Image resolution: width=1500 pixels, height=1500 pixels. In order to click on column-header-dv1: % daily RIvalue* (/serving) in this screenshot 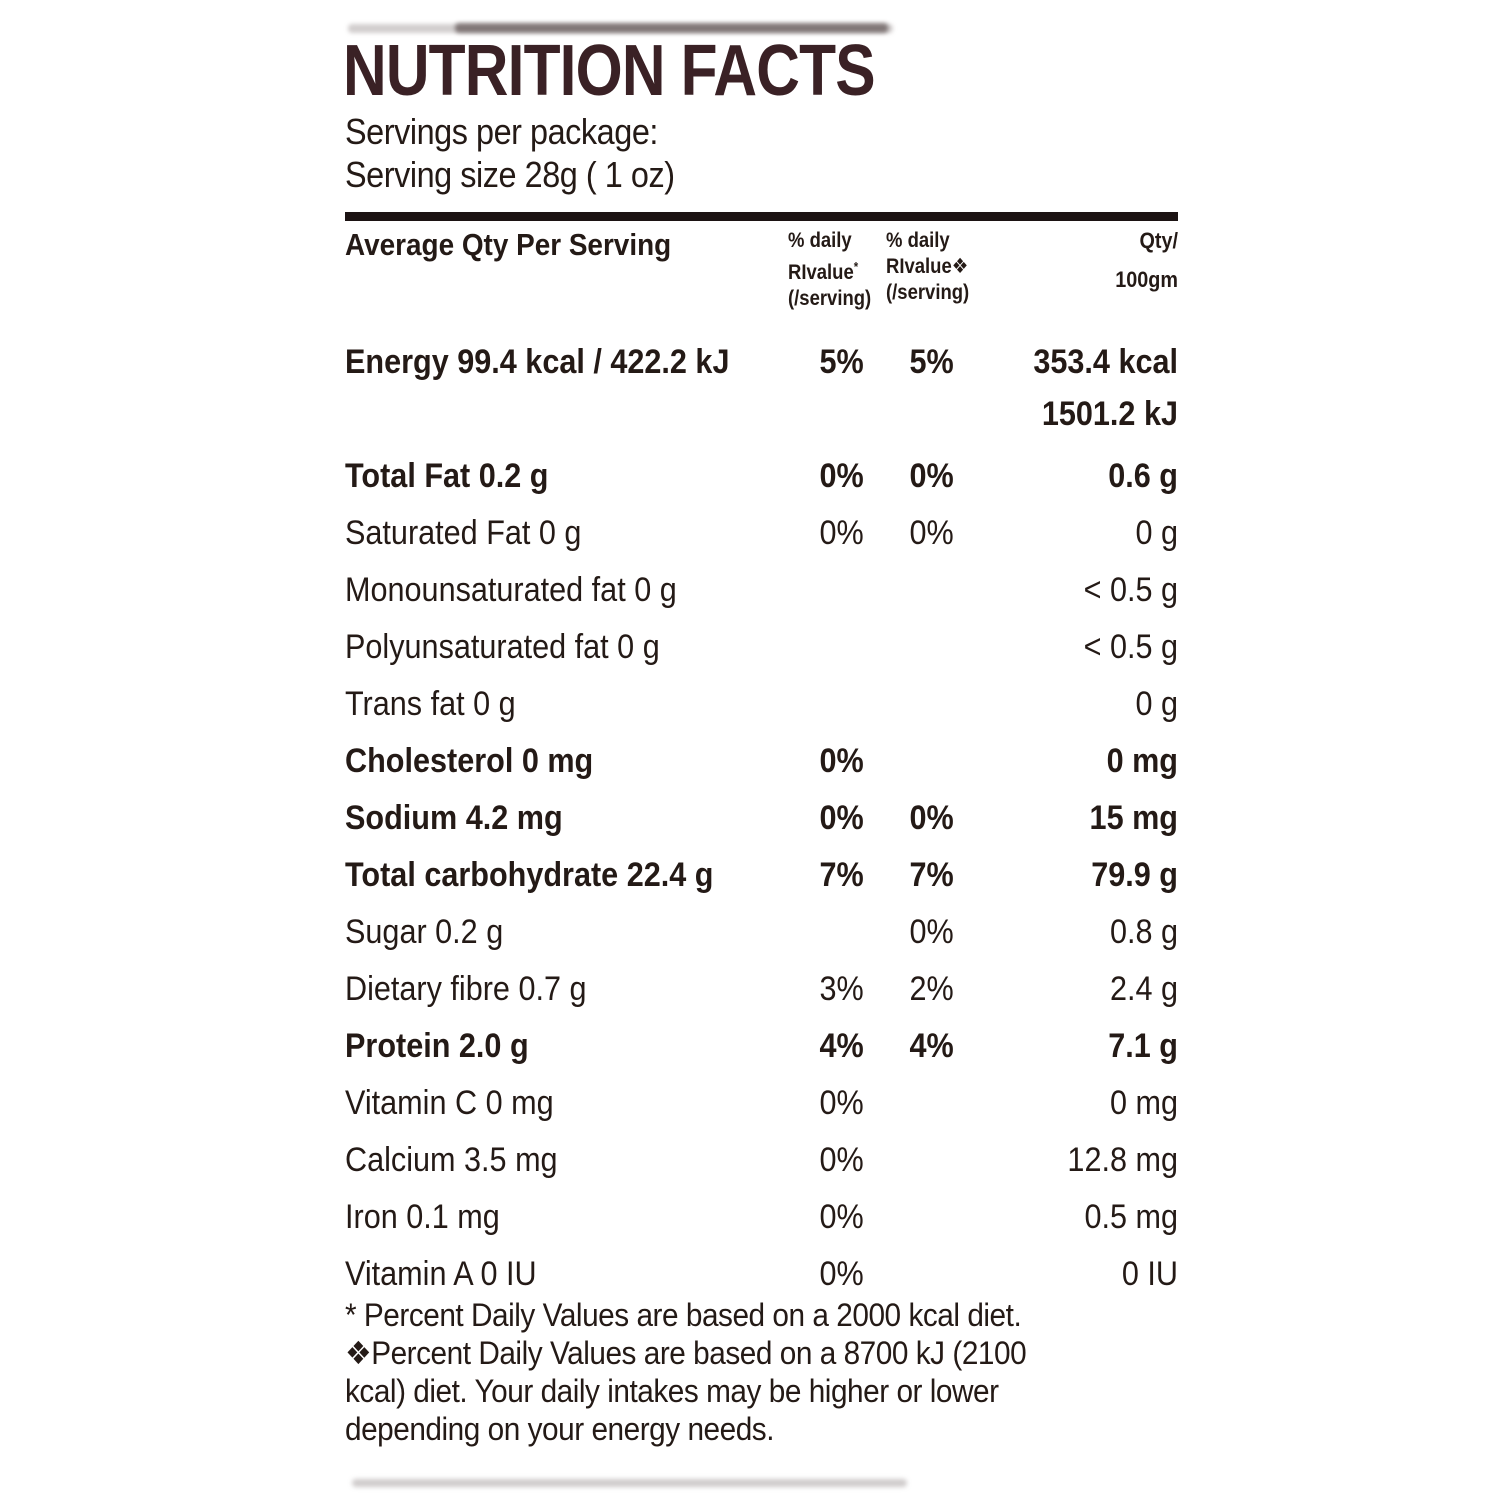, I will do `click(830, 269)`.